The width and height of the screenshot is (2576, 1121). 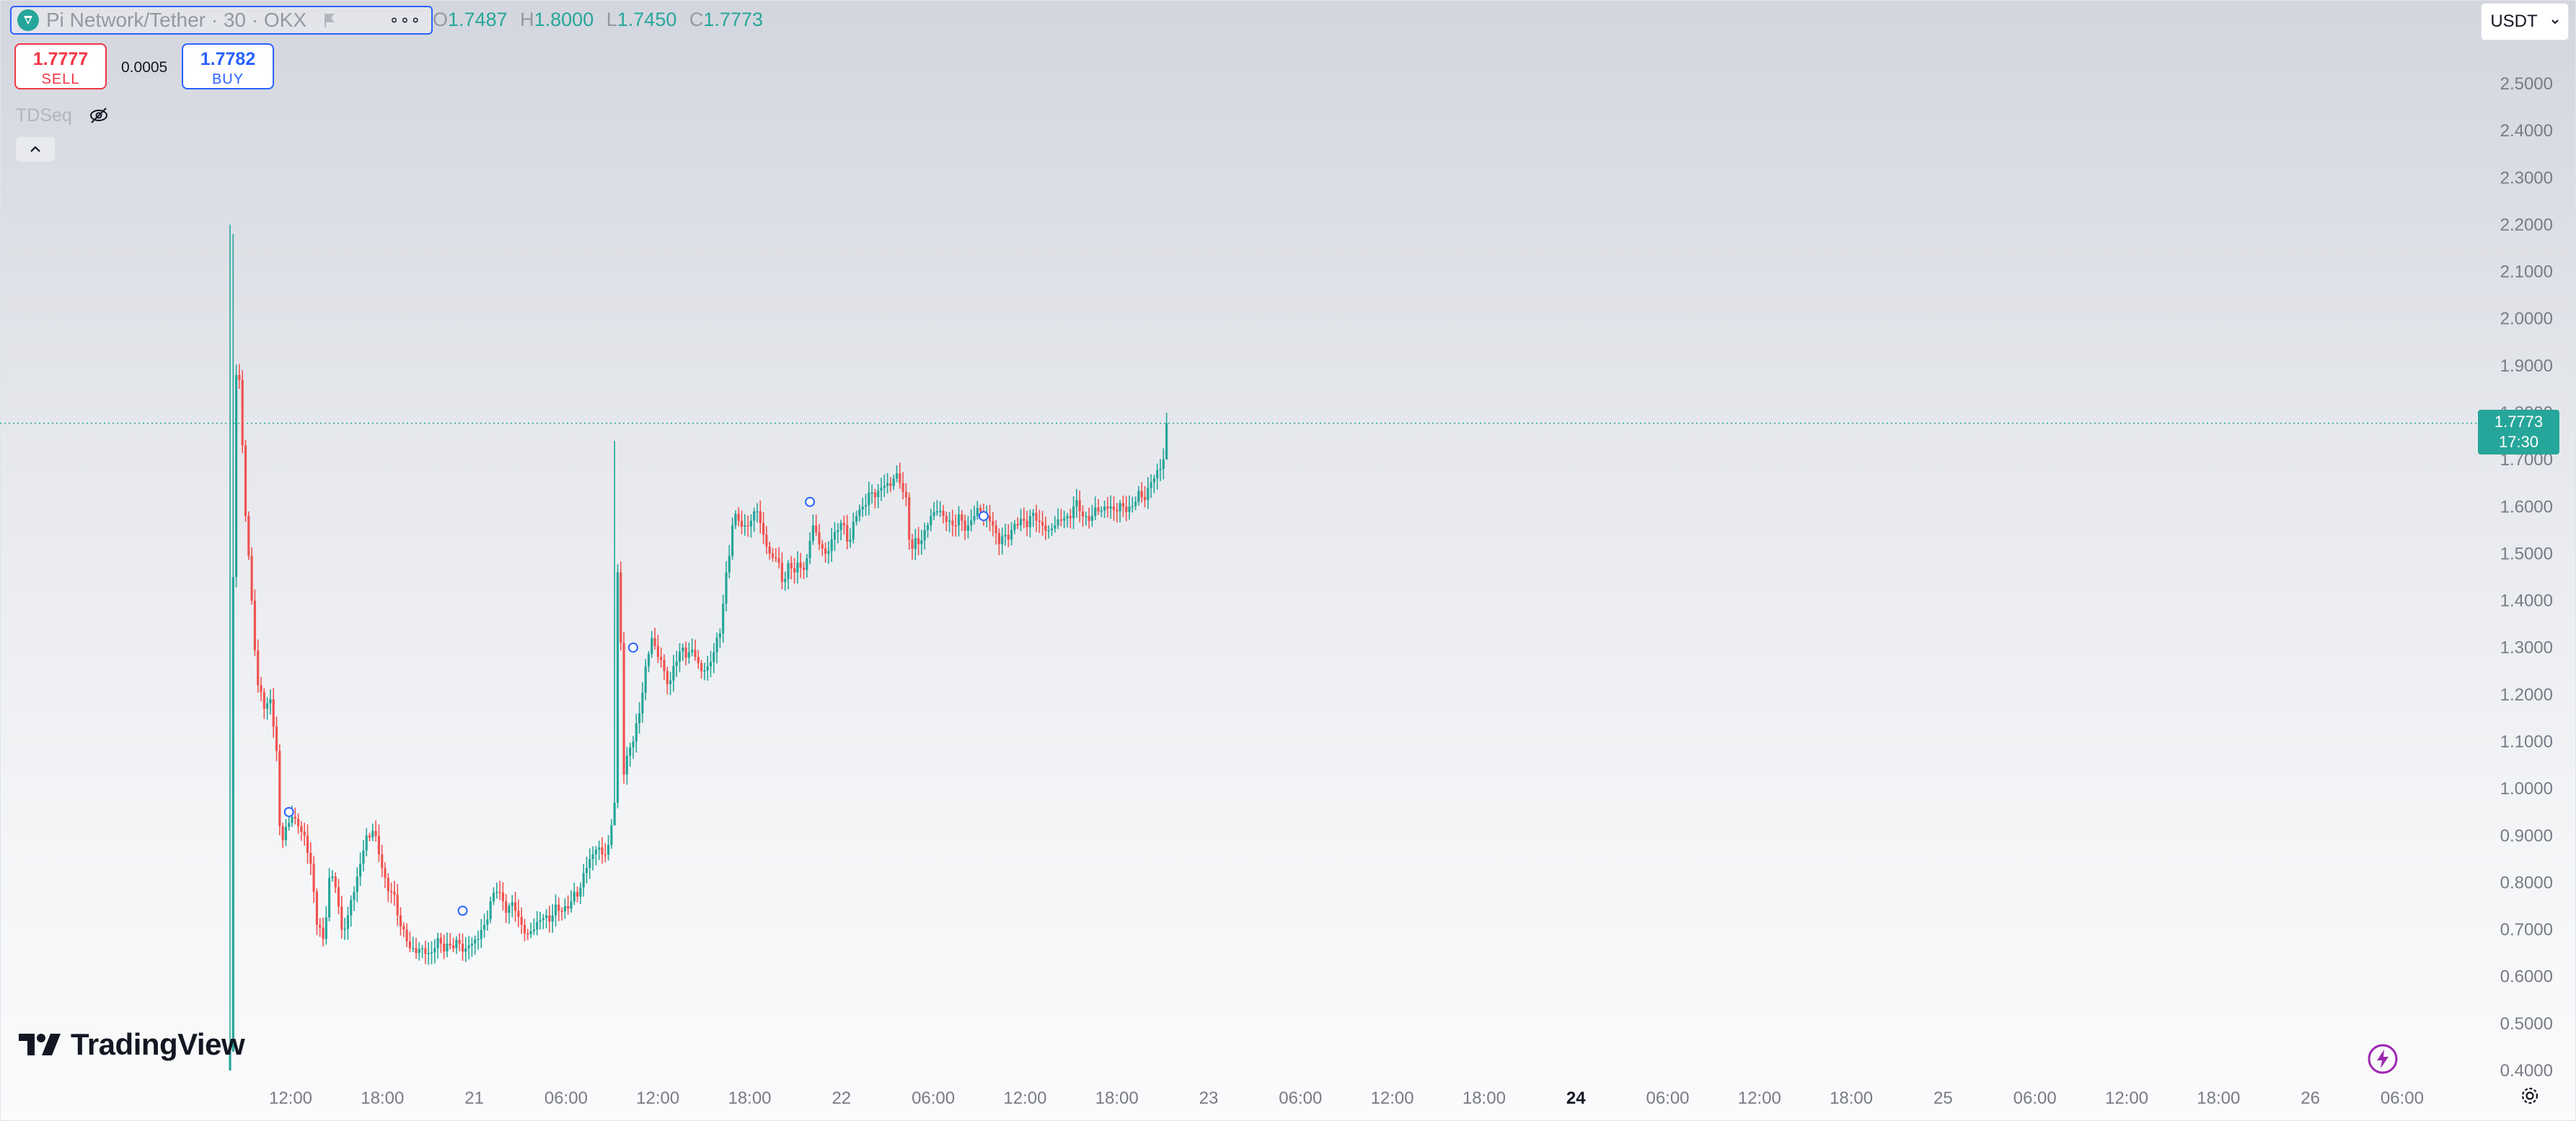 I want to click on eye-crossed-icon, so click(x=99, y=115).